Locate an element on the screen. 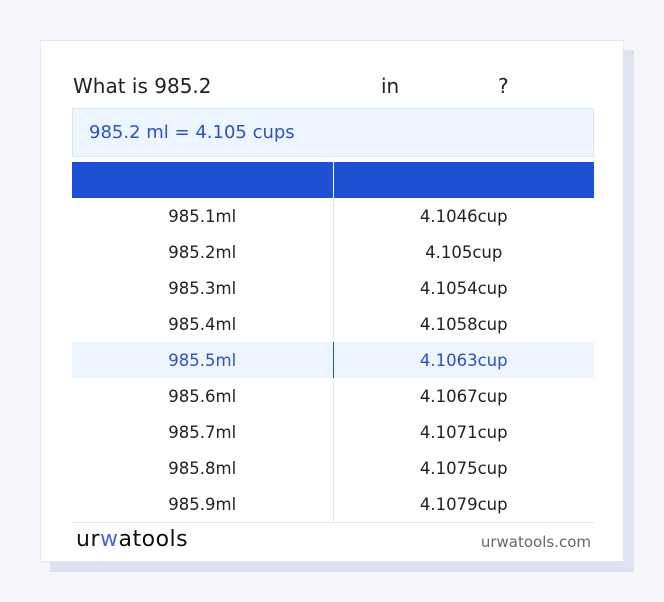  ml-cell: 985.9ml is located at coordinates (203, 504).